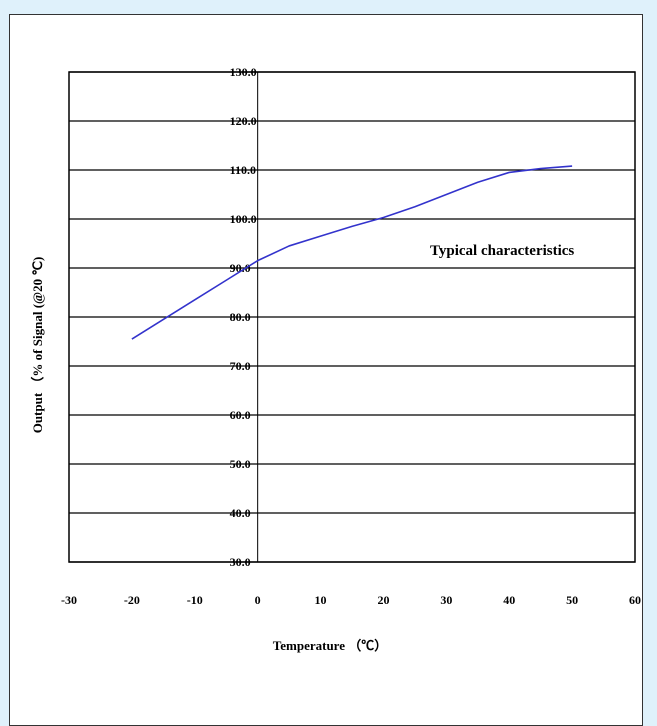  I want to click on y-tick-label: 50.0, so click(240, 464).